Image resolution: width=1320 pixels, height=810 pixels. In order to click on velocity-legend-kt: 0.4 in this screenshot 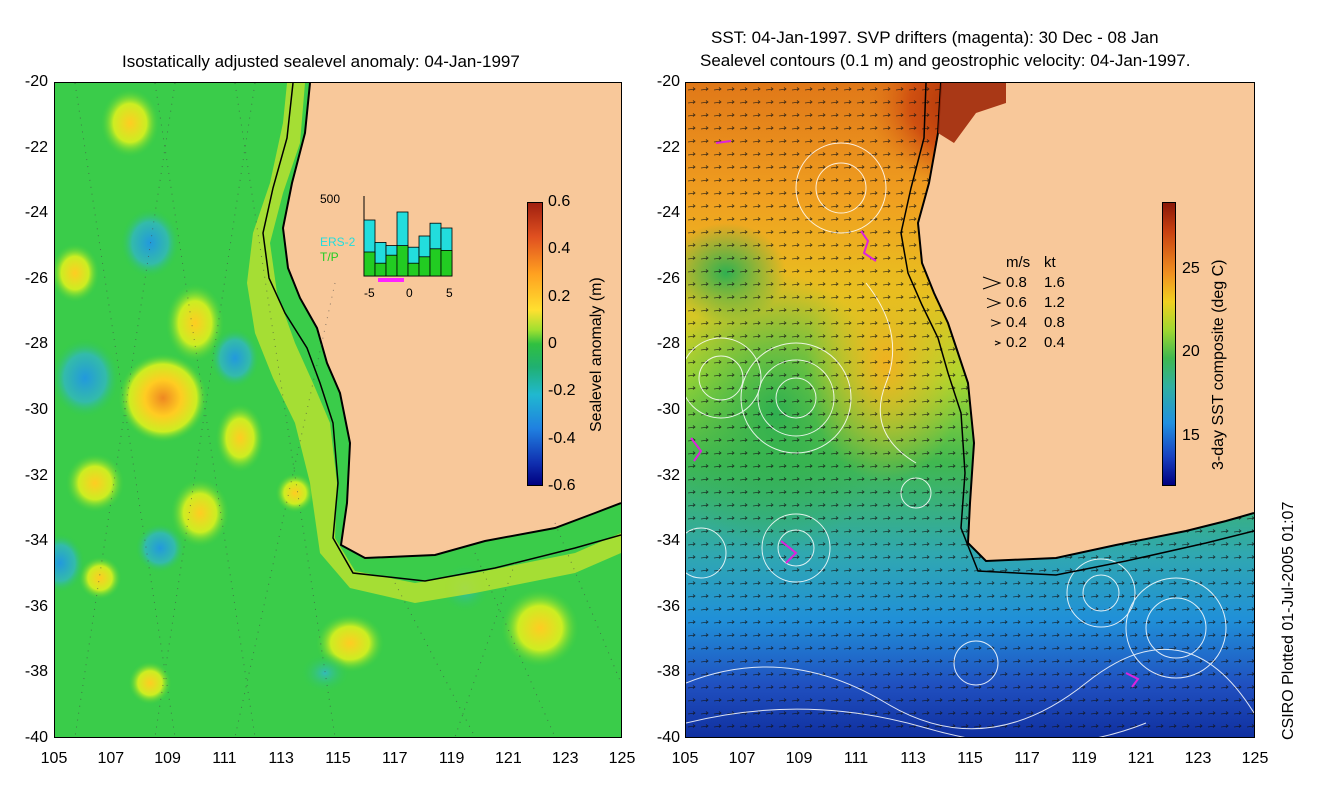, I will do `click(1054, 342)`.